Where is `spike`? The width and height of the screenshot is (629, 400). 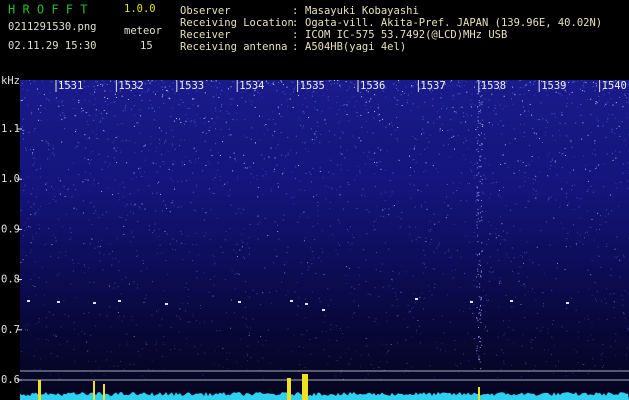
spike is located at coordinates (39, 390).